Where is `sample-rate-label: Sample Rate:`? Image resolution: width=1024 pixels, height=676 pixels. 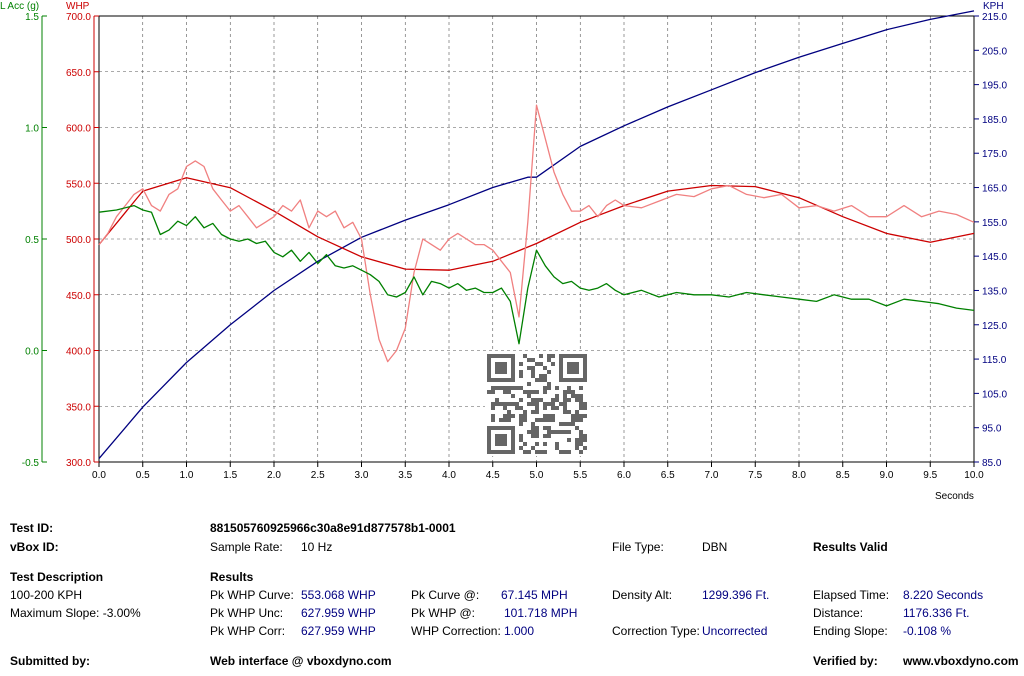
sample-rate-label: Sample Rate: is located at coordinates (246, 547).